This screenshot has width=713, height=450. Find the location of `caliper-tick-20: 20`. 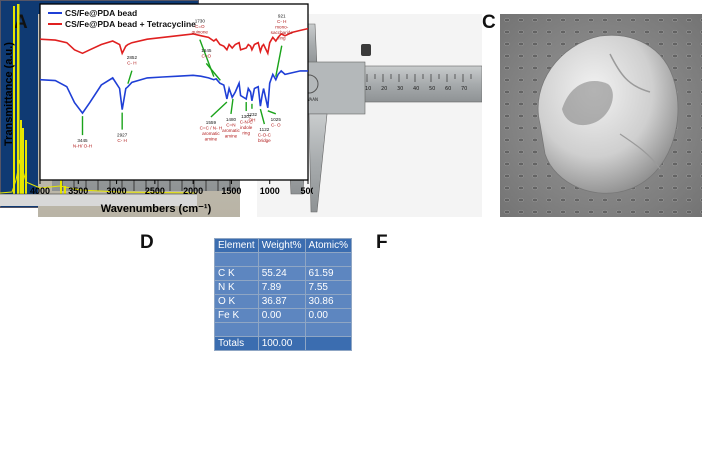

caliper-tick-20: 20 is located at coordinates (384, 89).